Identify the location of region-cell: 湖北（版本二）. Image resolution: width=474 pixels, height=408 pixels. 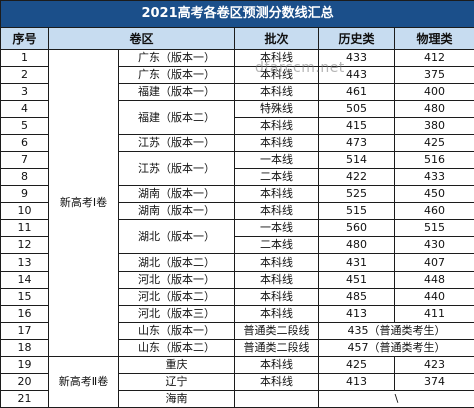
(176, 262).